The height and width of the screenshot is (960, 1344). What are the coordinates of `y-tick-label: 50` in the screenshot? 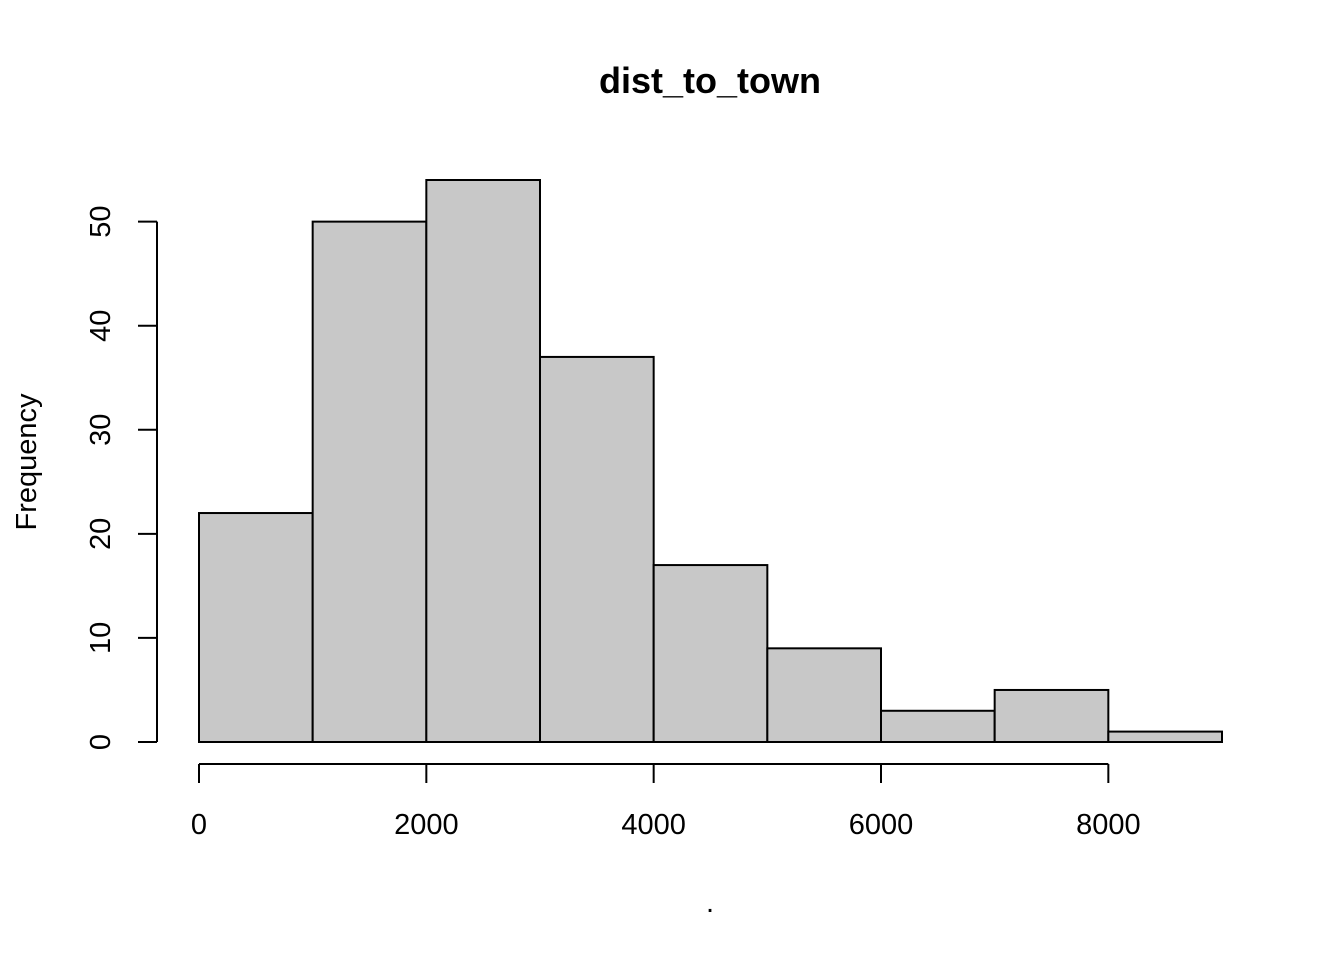 It's located at (101, 221).